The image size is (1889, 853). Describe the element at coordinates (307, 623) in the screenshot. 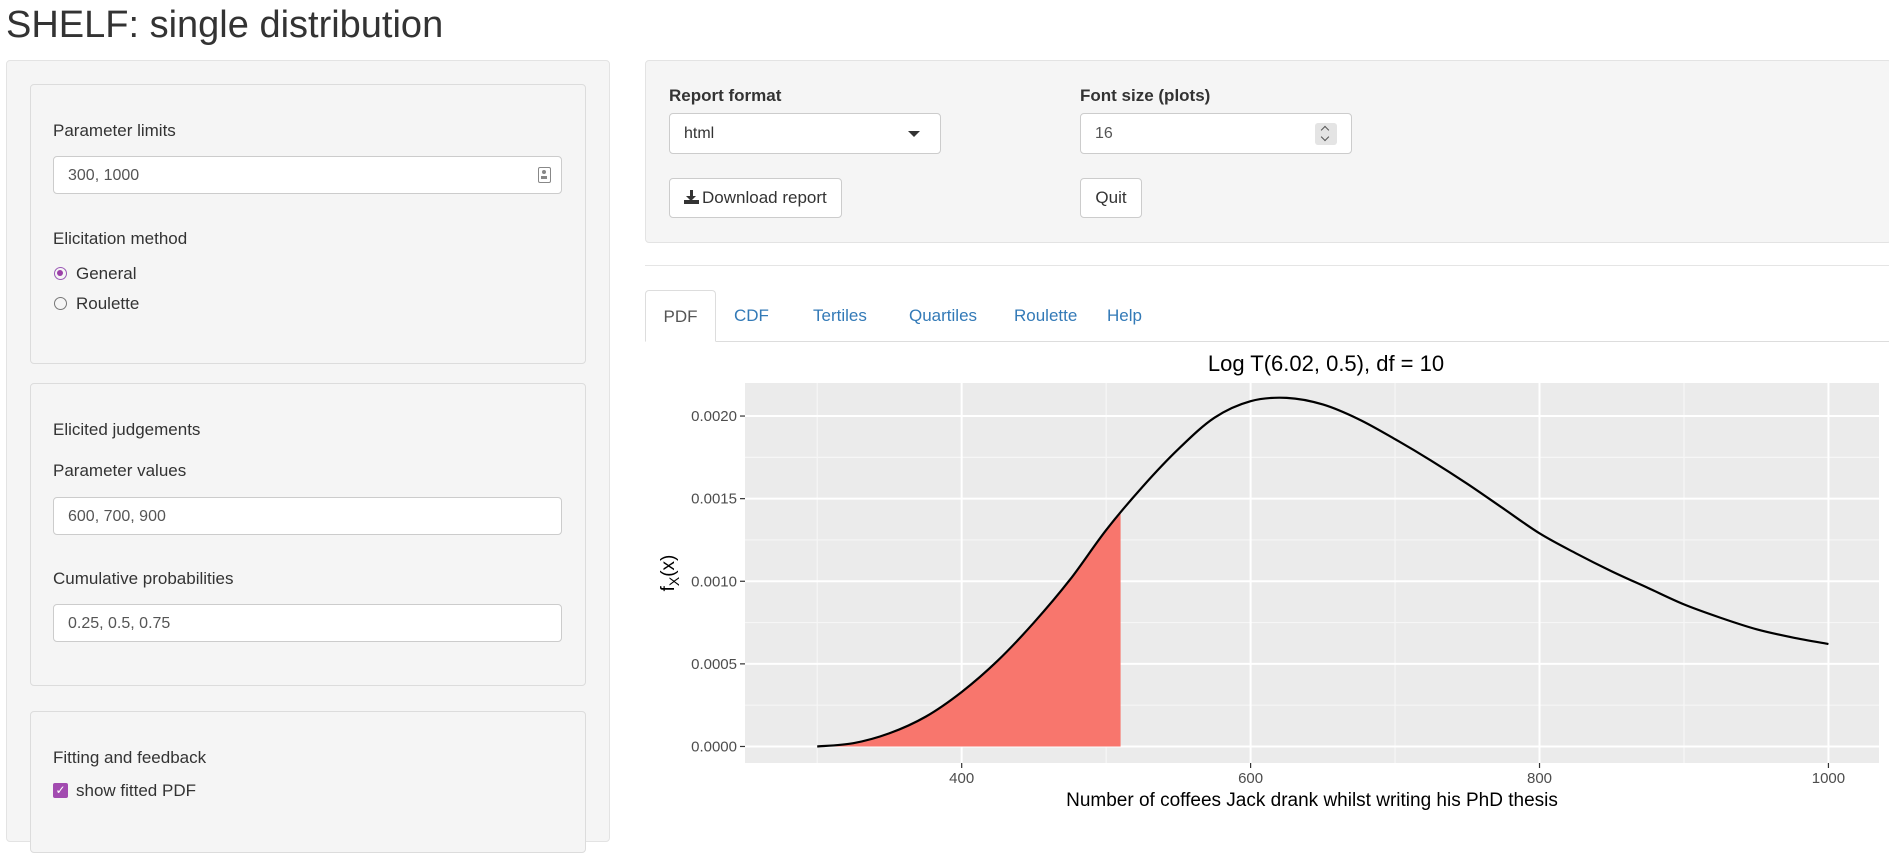

I see `cumulative-probabilities-input: 0.25, 0.5, 0.75` at that location.